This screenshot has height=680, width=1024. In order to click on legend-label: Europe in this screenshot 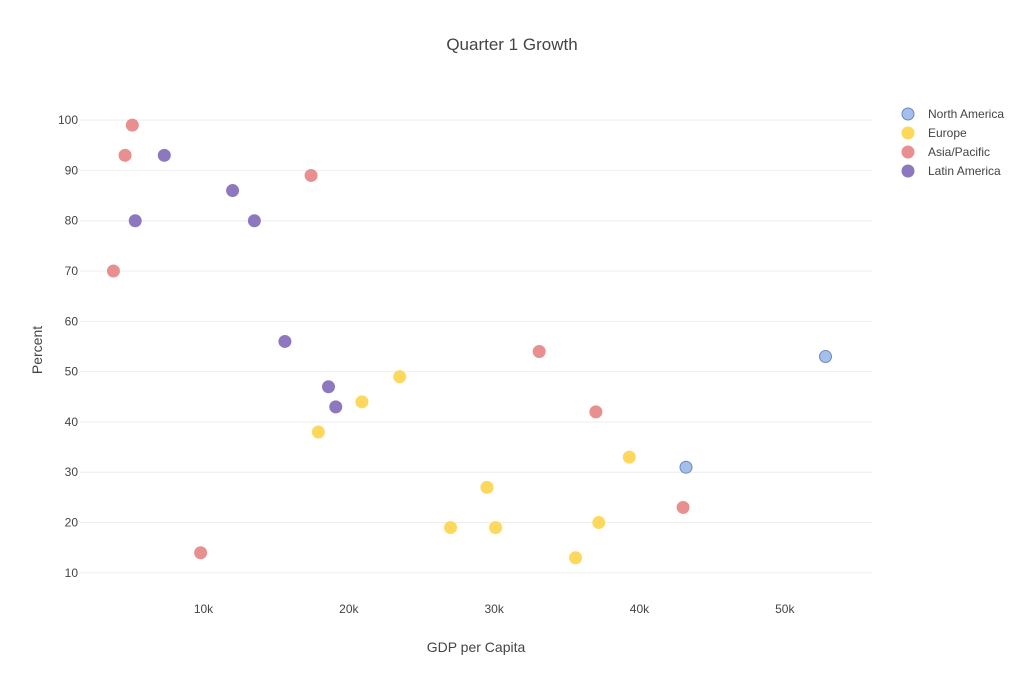, I will do `click(947, 133)`.